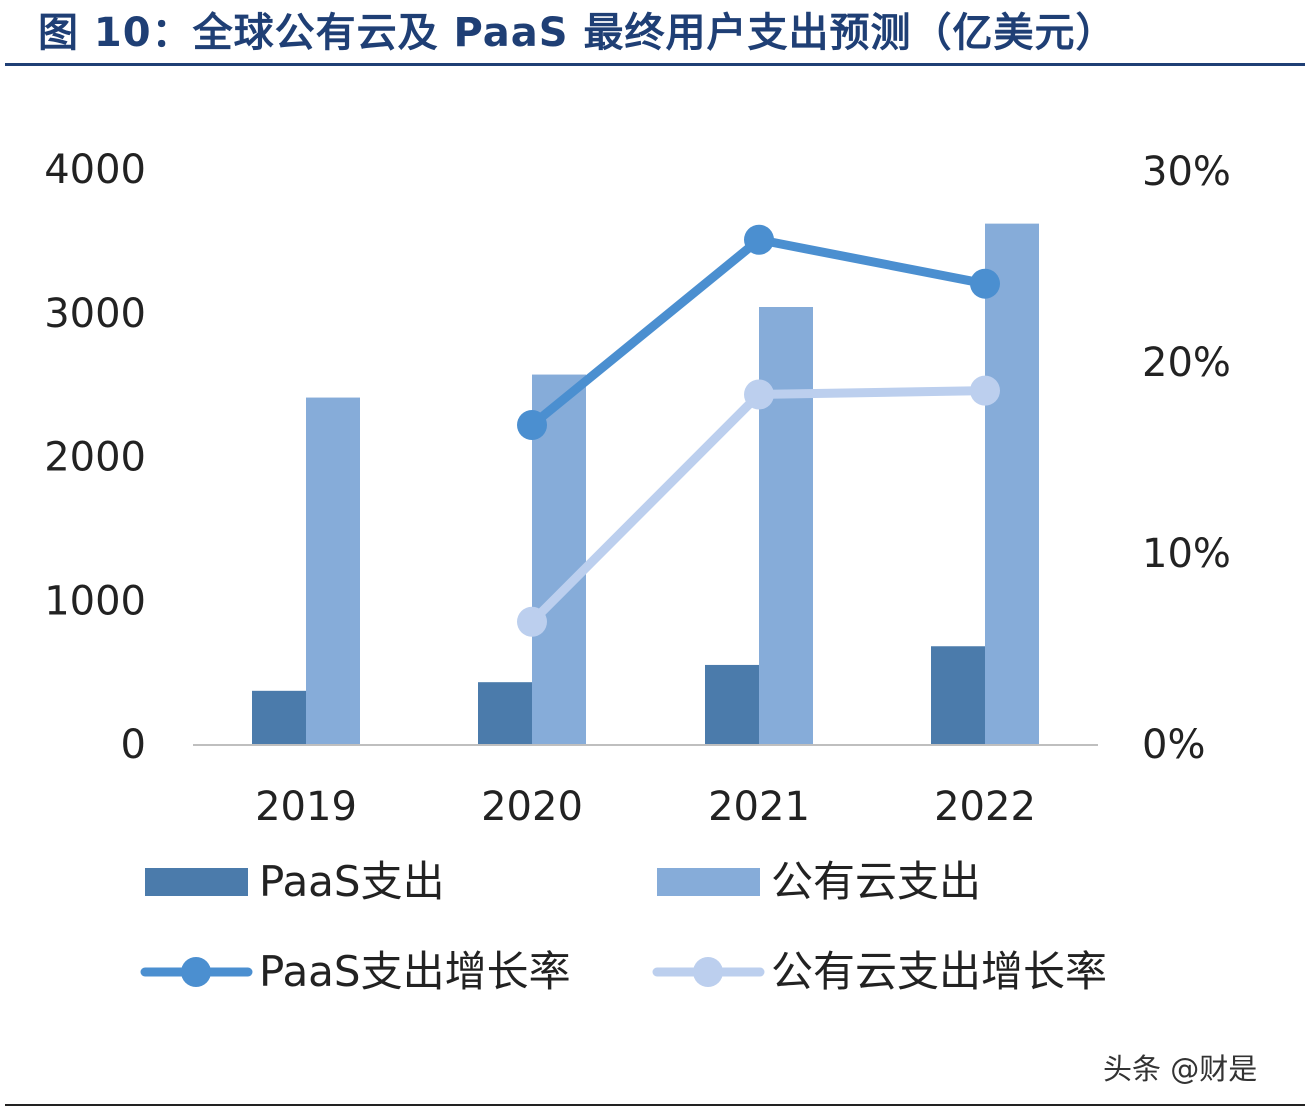 This screenshot has width=1306, height=1116. I want to click on point-public-cloud-growth-2021, so click(759, 394).